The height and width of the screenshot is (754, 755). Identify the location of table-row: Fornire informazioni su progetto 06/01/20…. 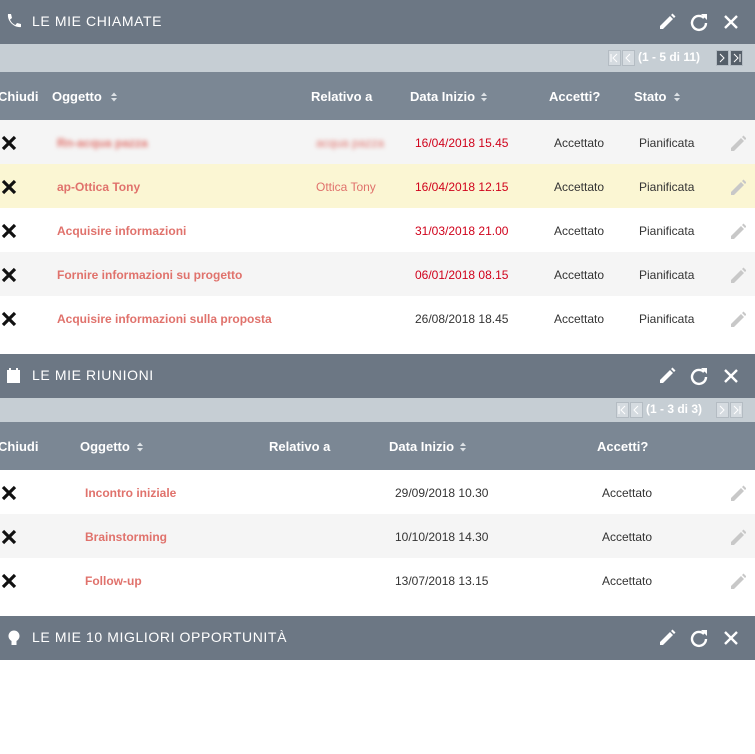
(377, 274).